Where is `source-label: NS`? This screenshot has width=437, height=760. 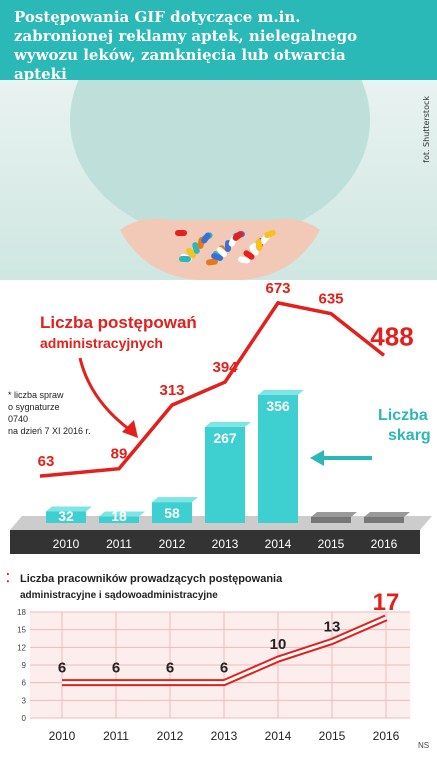
source-label: NS is located at coordinates (423, 745).